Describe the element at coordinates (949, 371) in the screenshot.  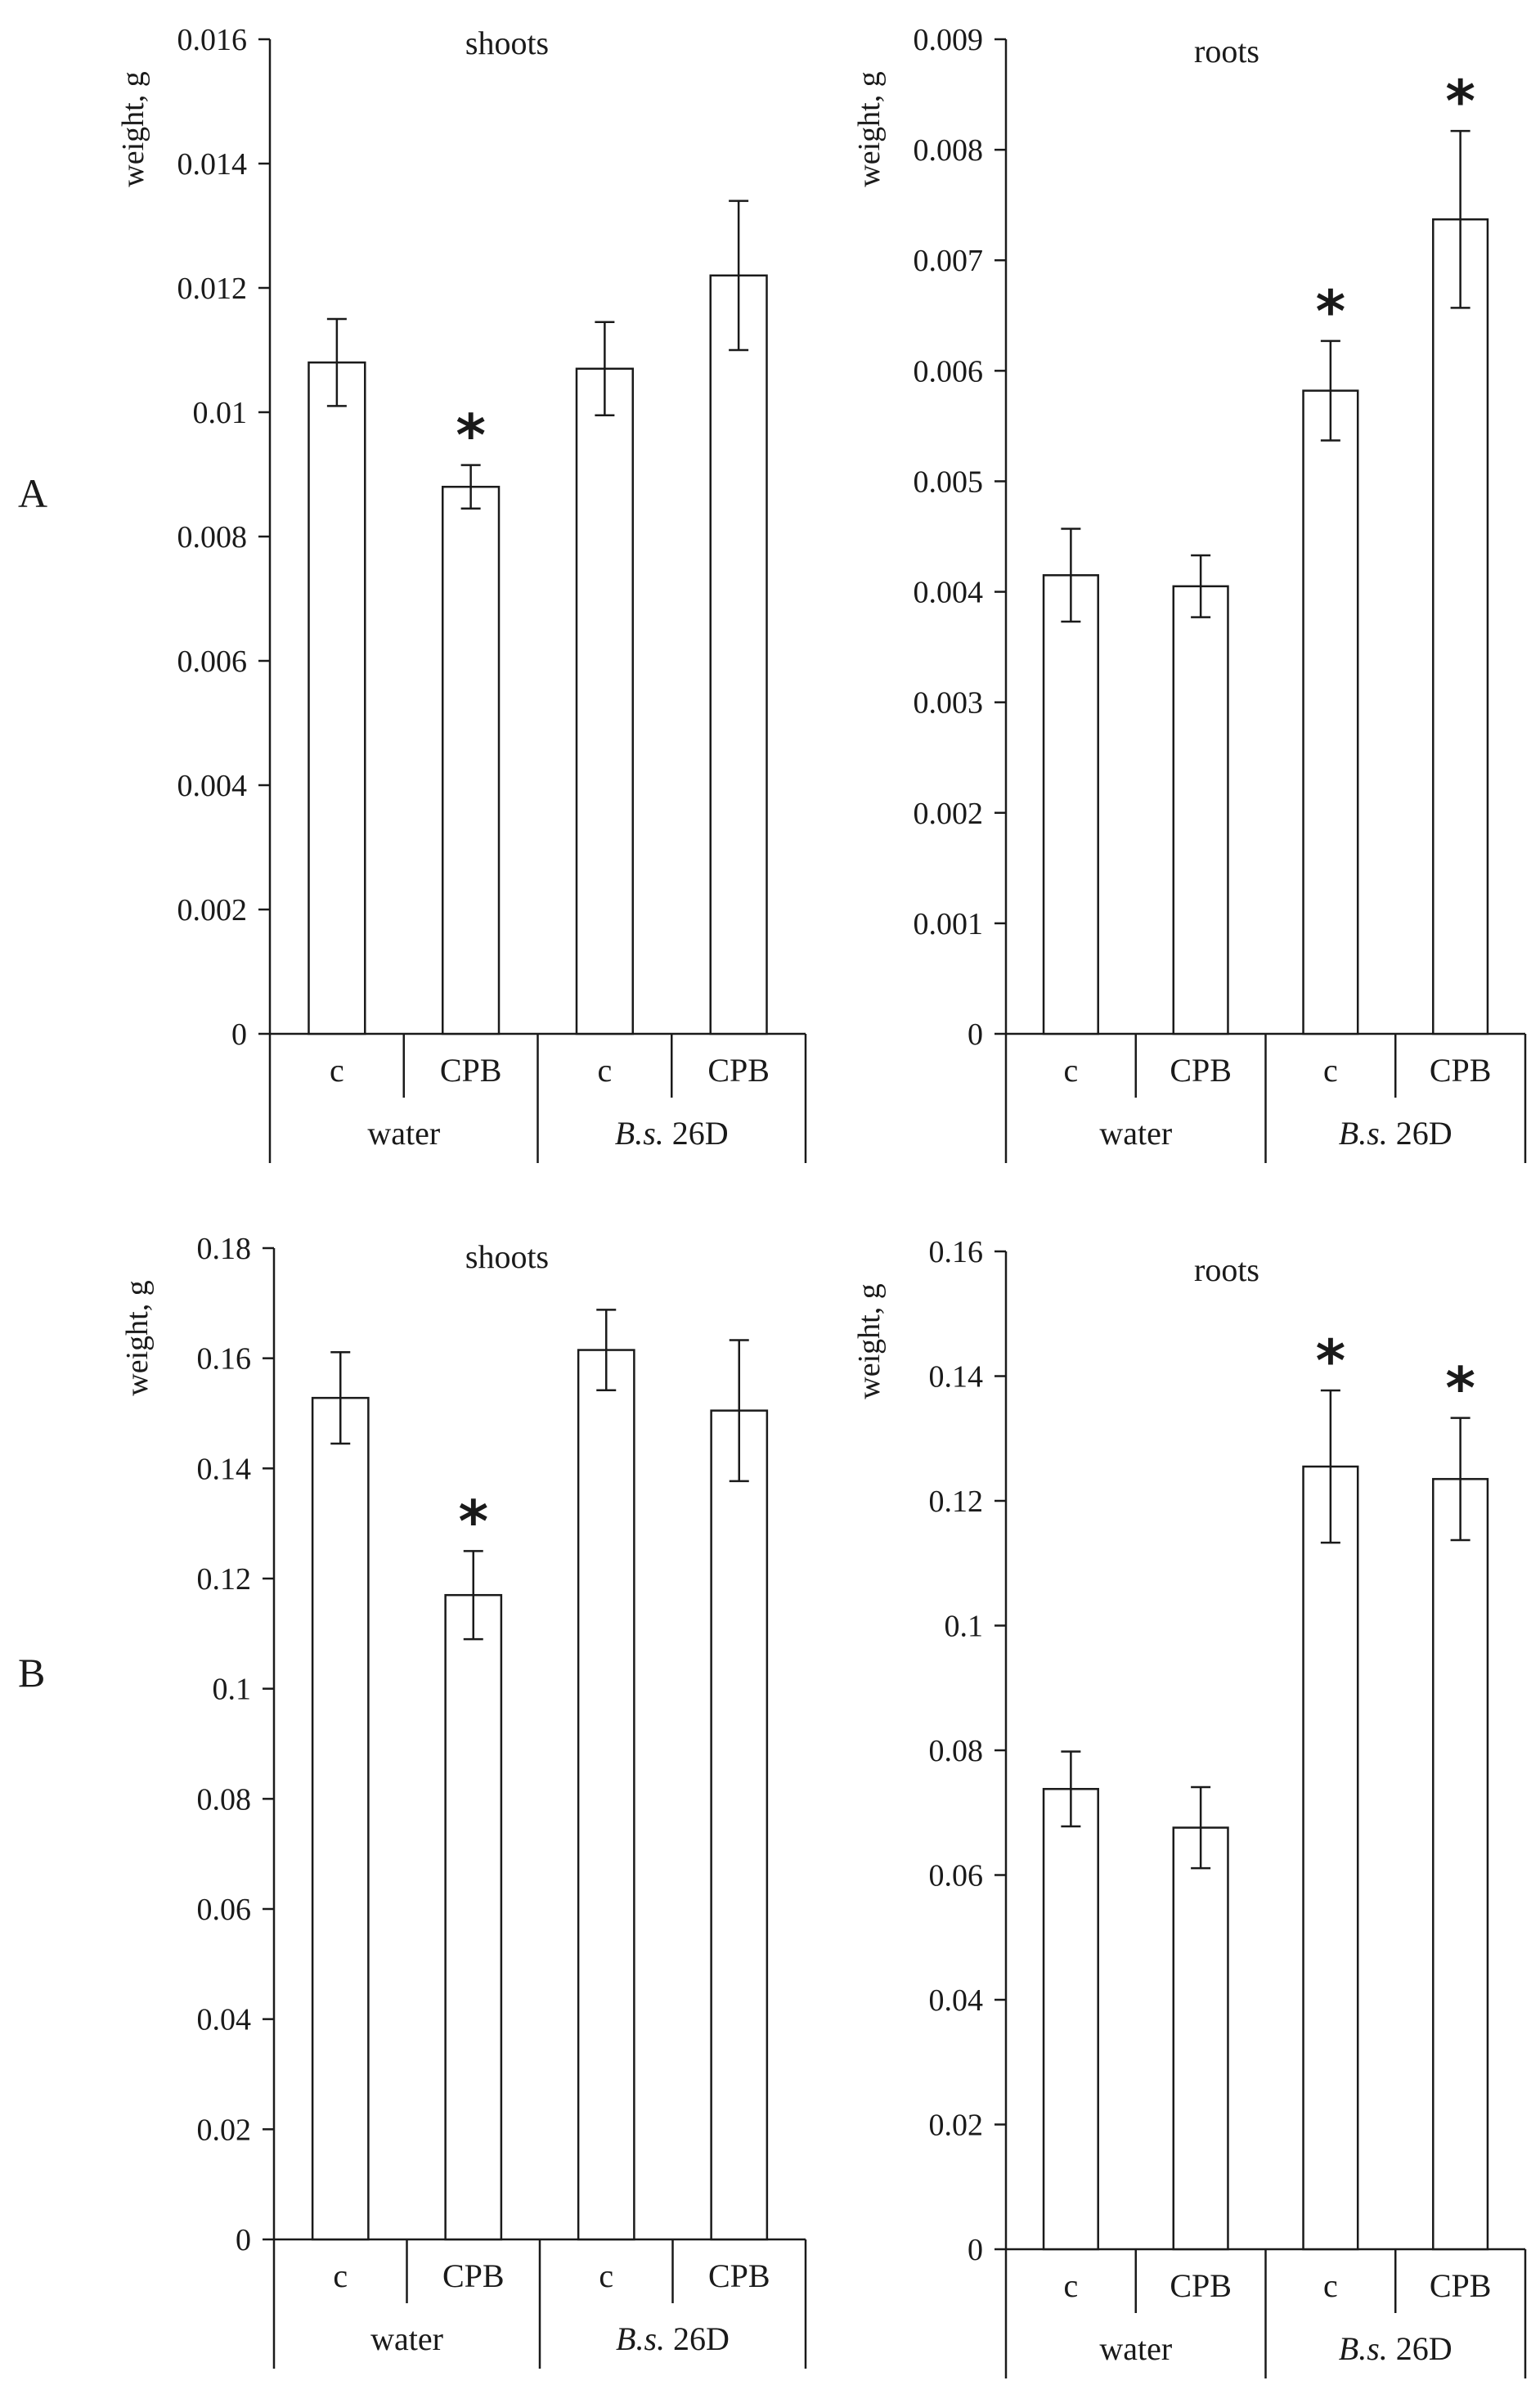
I see `y-tick-label: 0.006` at that location.